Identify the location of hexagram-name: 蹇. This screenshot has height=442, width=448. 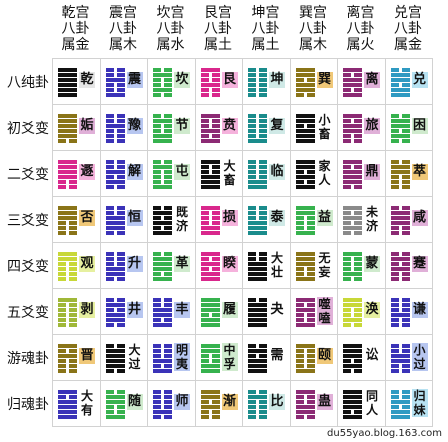
(419, 264).